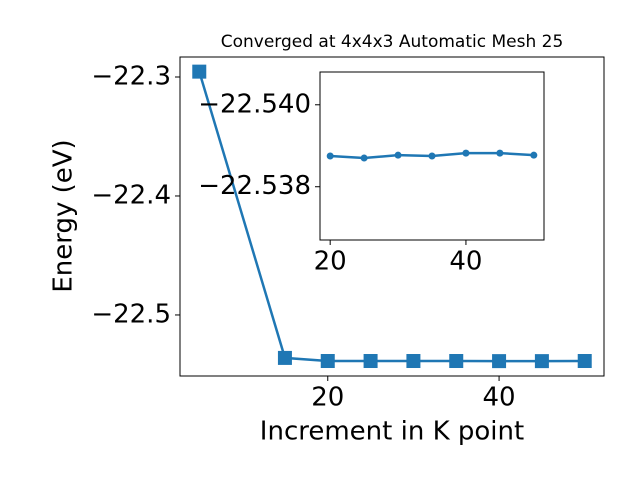 The height and width of the screenshot is (480, 640). I want to click on y-tick-label: −22.540, so click(254, 104).